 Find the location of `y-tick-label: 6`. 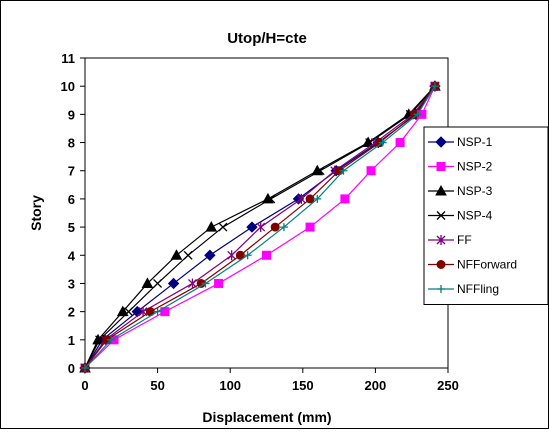

y-tick-label: 6 is located at coordinates (71, 199).